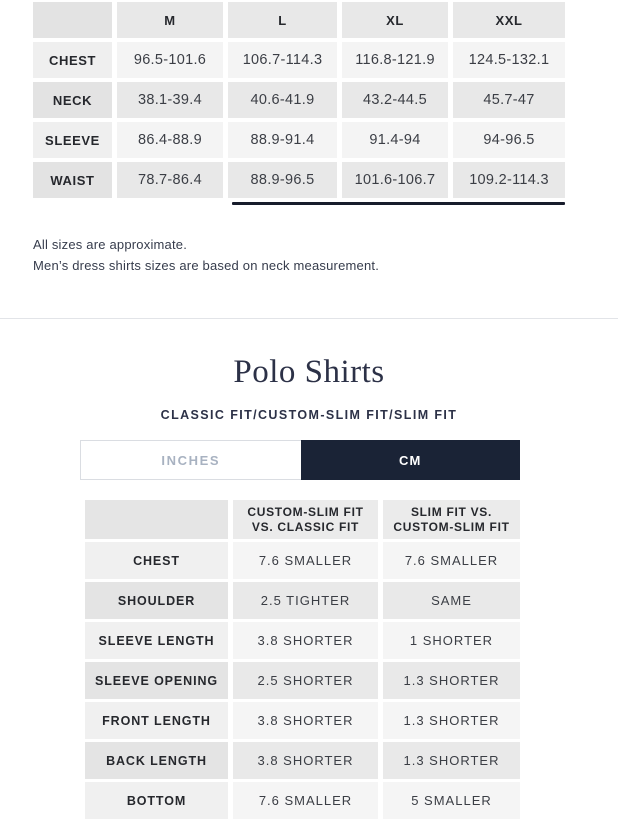 The image size is (618, 837). I want to click on section-divider, so click(309, 318).